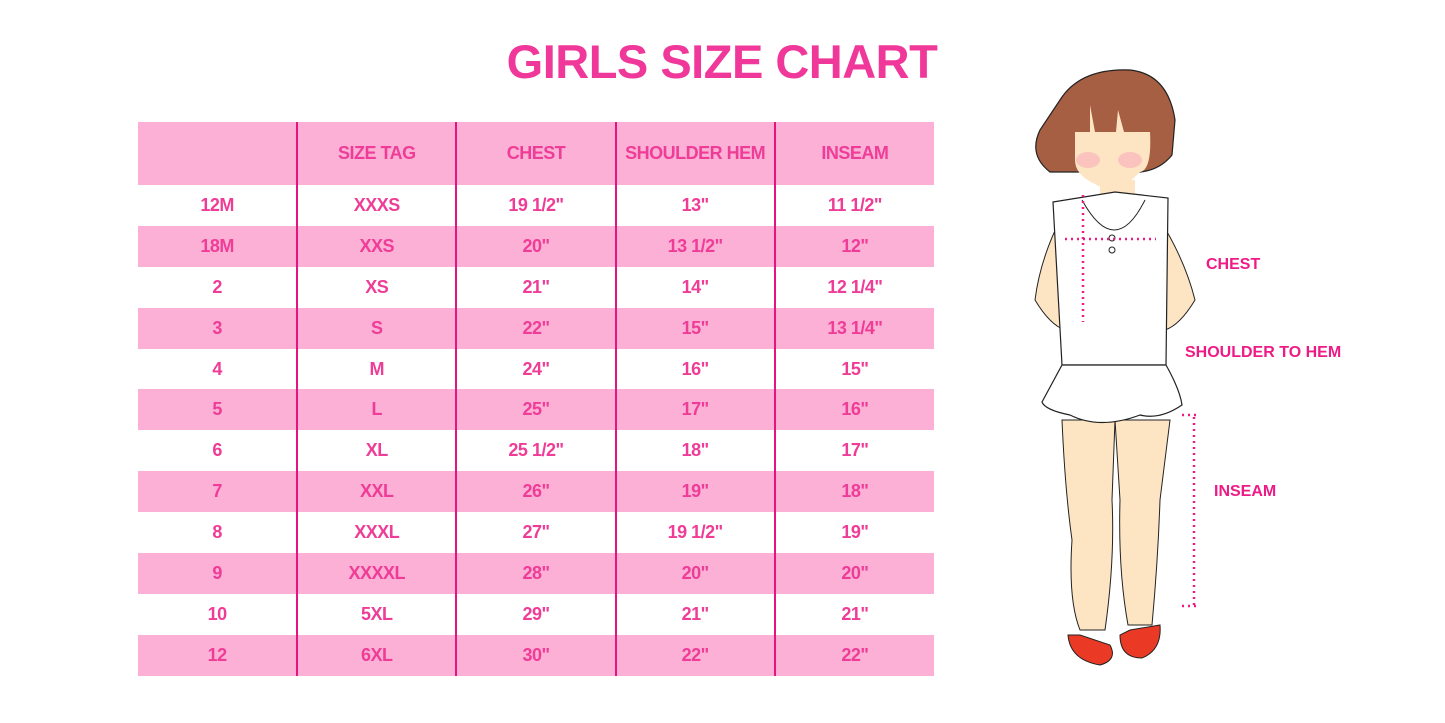 Image resolution: width=1445 pixels, height=723 pixels. Describe the element at coordinates (853, 287) in the screenshot. I see `table-cell: 12 1/4"` at that location.